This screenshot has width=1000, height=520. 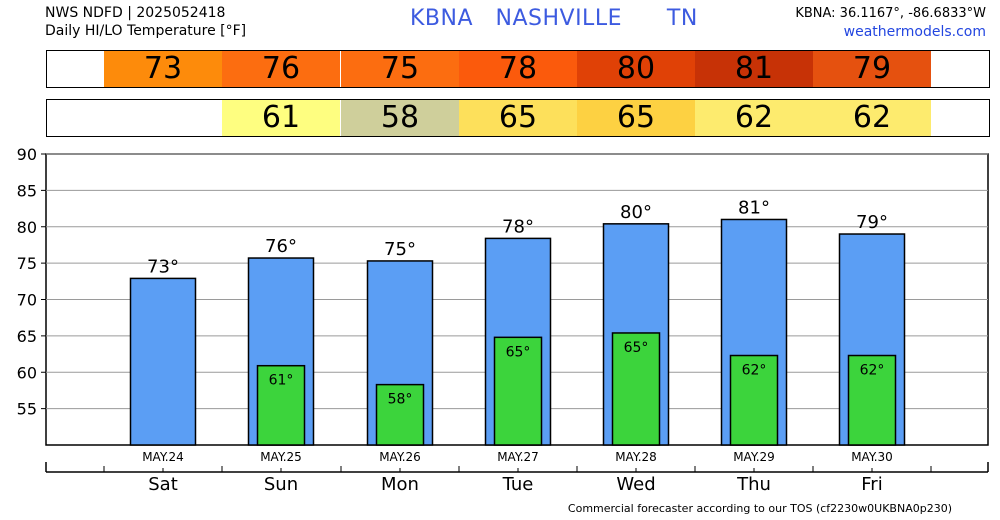 What do you see at coordinates (754, 69) in the screenshot?
I see `high-temp-cell: 81` at bounding box center [754, 69].